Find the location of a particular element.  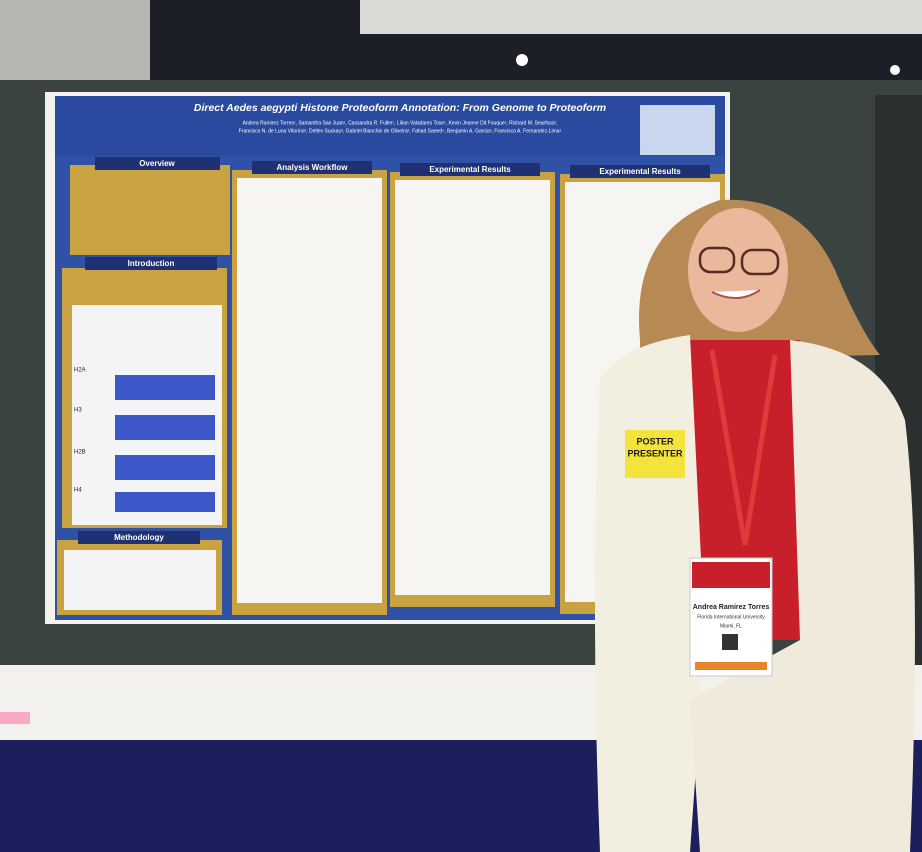

track-label: H2A is located at coordinates (80, 371).